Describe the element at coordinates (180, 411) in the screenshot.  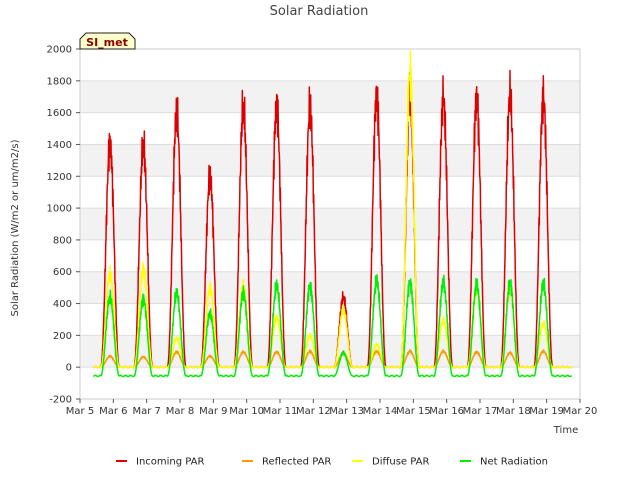
I see `x-tick-label: Mar 8` at that location.